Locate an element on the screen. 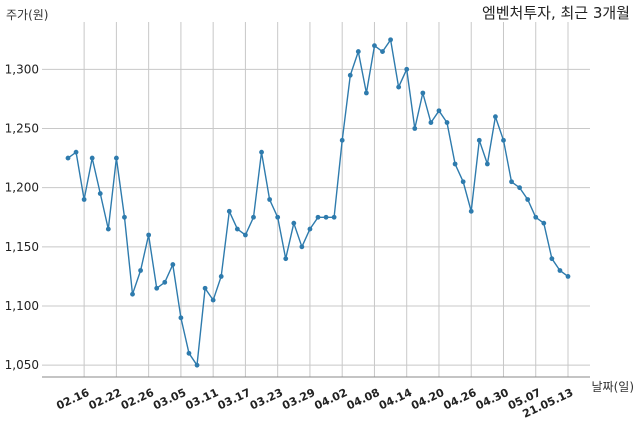  y-tick-label: 1,300 is located at coordinates (22, 69).